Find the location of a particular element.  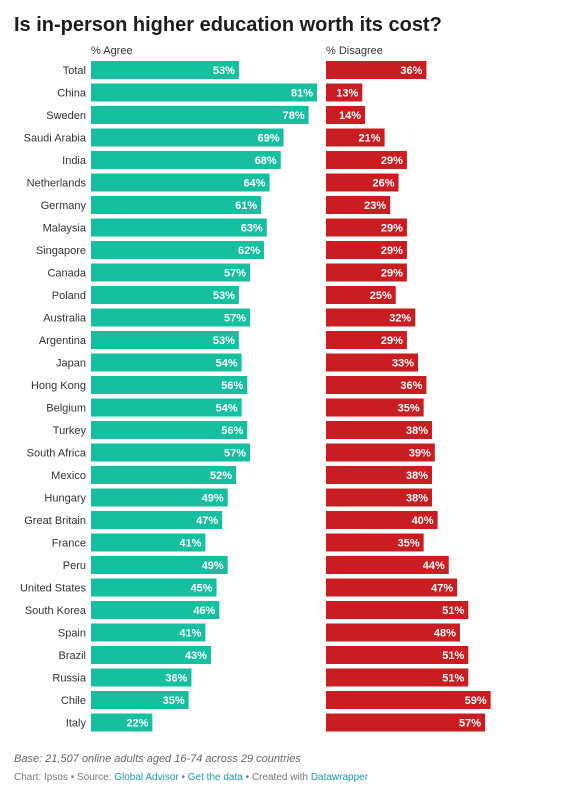

row-label: Canada is located at coordinates (66, 274).